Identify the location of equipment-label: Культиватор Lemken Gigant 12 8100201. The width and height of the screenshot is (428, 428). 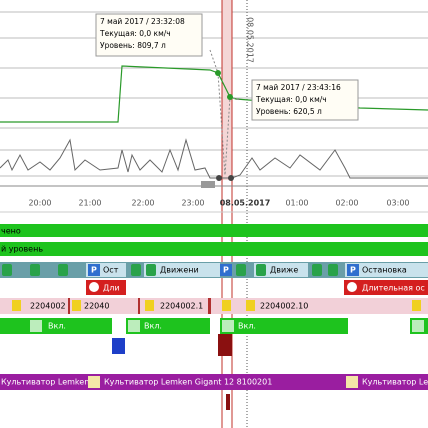
(188, 382).